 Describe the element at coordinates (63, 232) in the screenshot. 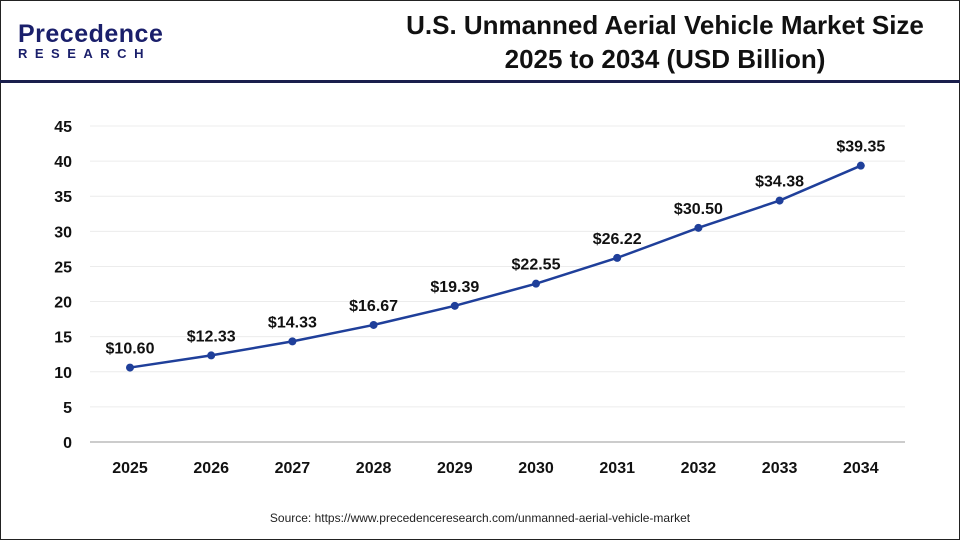

I see `y-tick-label: 30` at that location.